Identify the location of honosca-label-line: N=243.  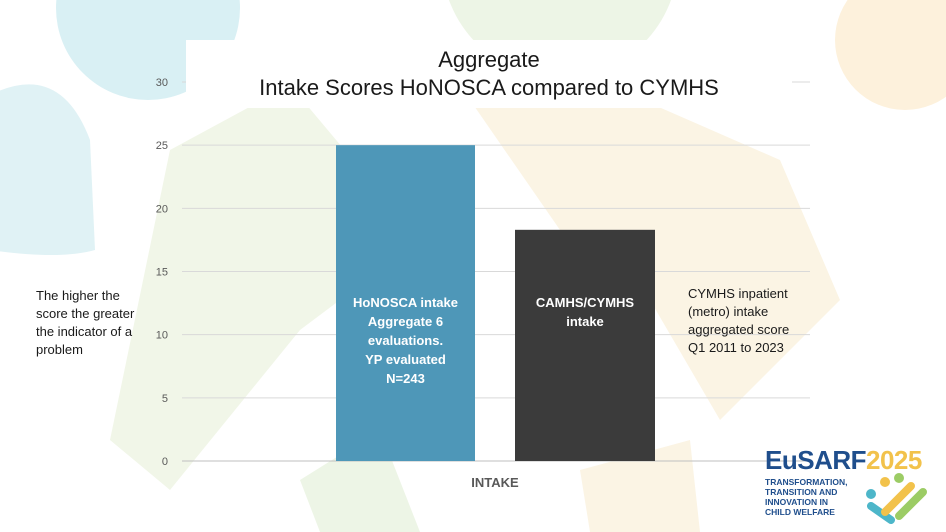
(405, 378).